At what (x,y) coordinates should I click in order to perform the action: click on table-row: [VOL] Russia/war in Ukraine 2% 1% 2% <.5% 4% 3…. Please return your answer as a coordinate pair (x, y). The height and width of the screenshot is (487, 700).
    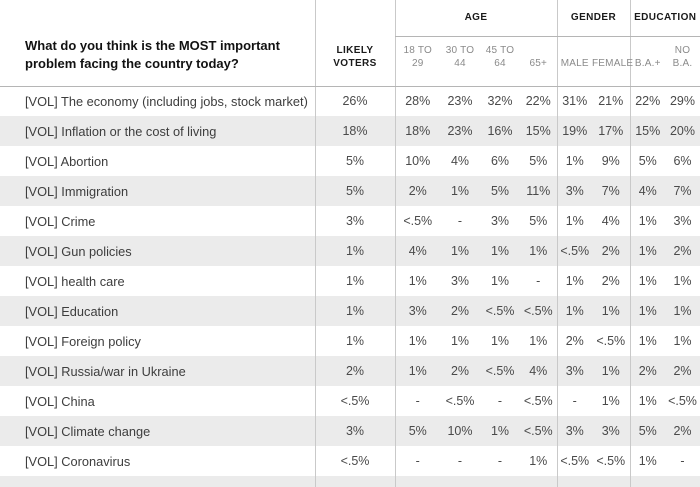
    Looking at the image, I should click on (350, 371).